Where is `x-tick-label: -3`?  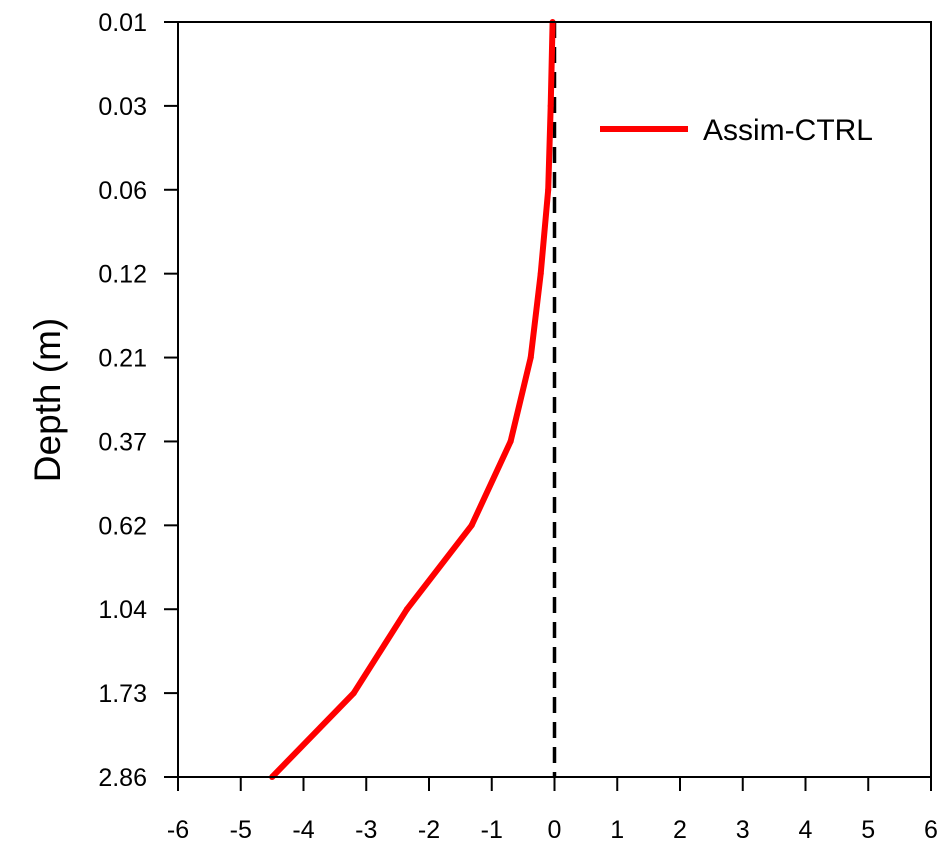 x-tick-label: -3 is located at coordinates (366, 830).